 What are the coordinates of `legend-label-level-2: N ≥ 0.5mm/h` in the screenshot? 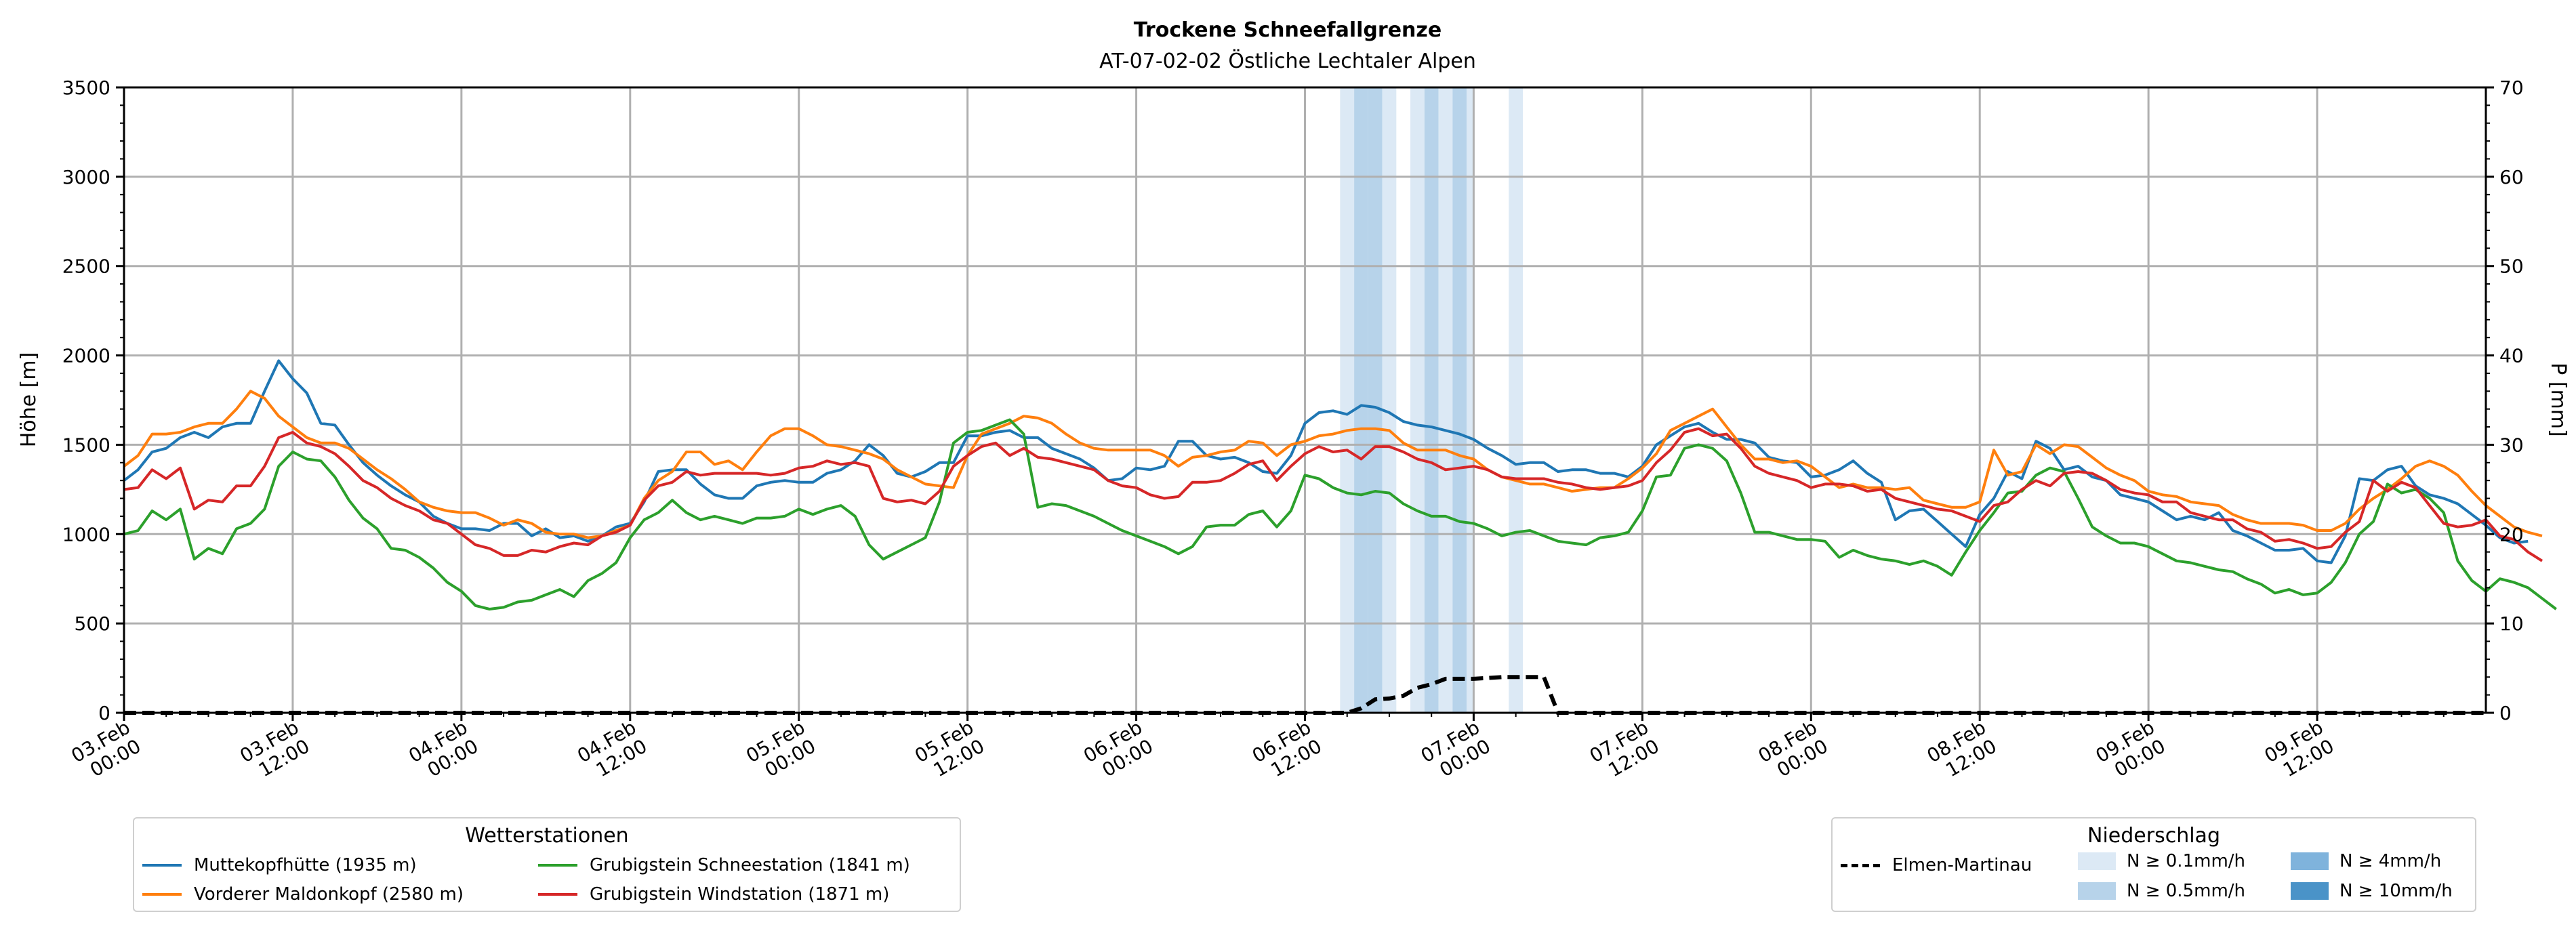 It's located at (2187, 891).